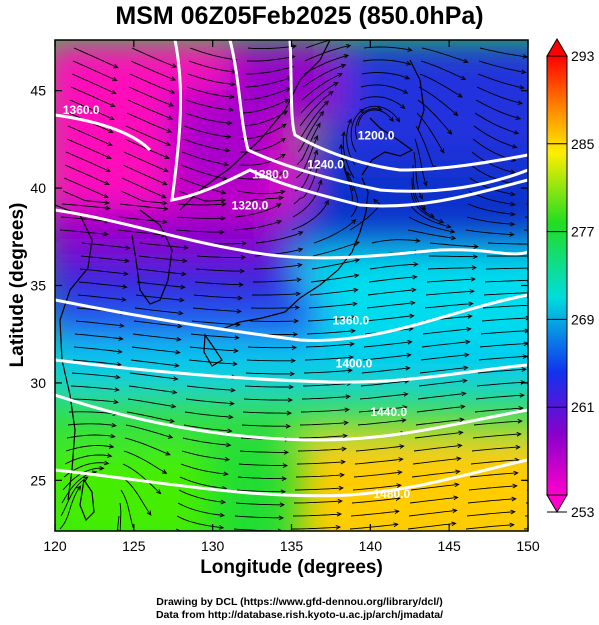 This screenshot has width=599, height=625. What do you see at coordinates (391, 494) in the screenshot?
I see `contour-label: 1480.0` at bounding box center [391, 494].